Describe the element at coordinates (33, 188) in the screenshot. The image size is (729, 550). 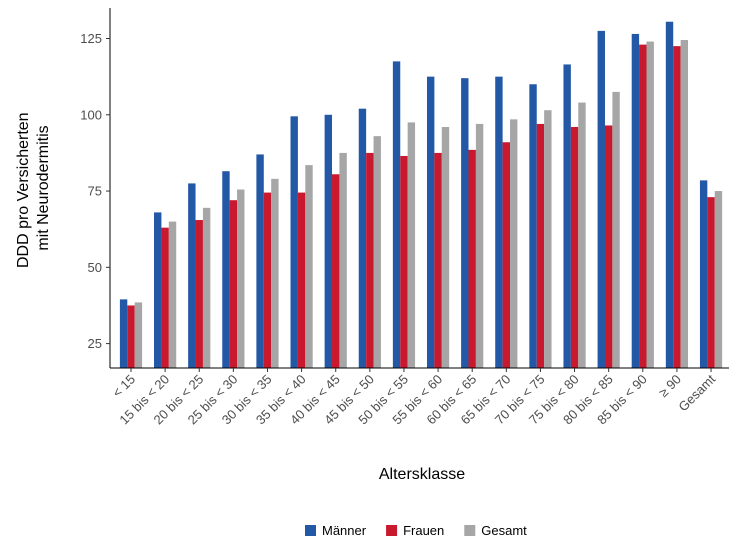
I see `y-axis-title: DDD pro Versicherten mit Neurodermitis` at that location.